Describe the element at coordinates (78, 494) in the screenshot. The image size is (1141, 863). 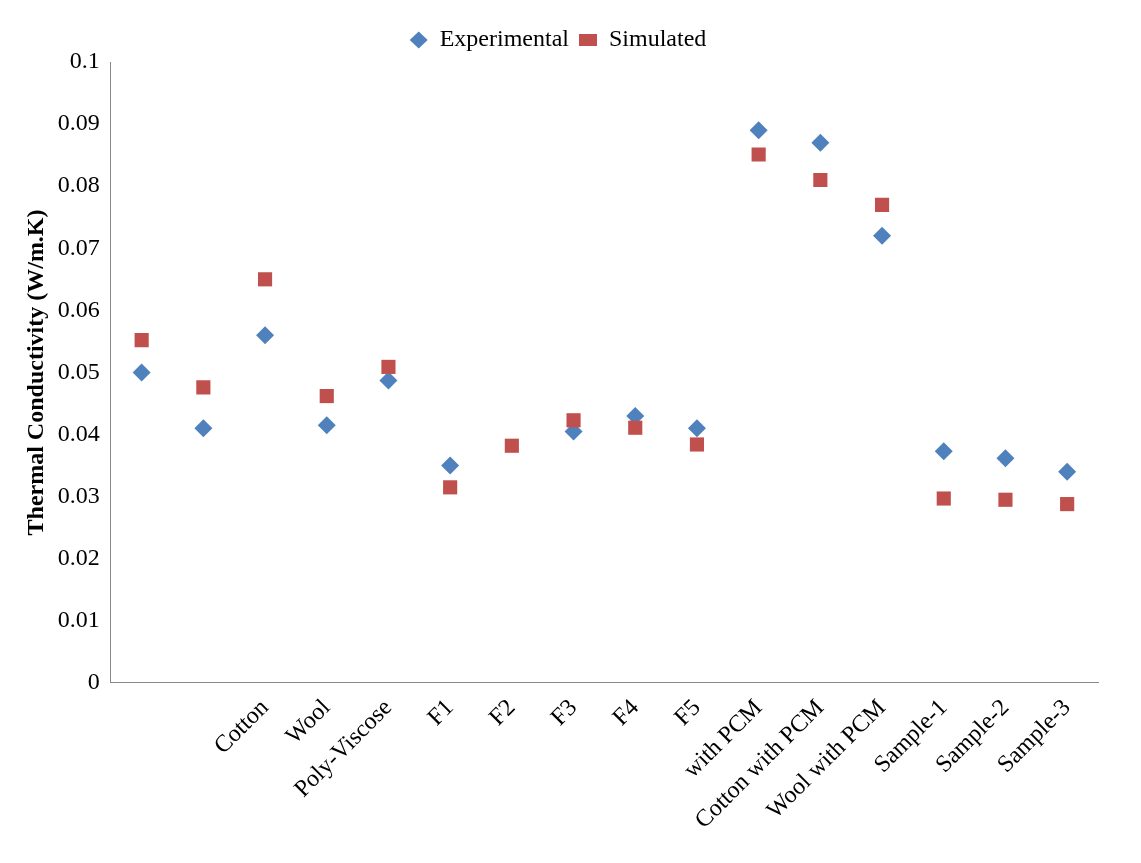
I see `y-tick-label: 0.03` at that location.